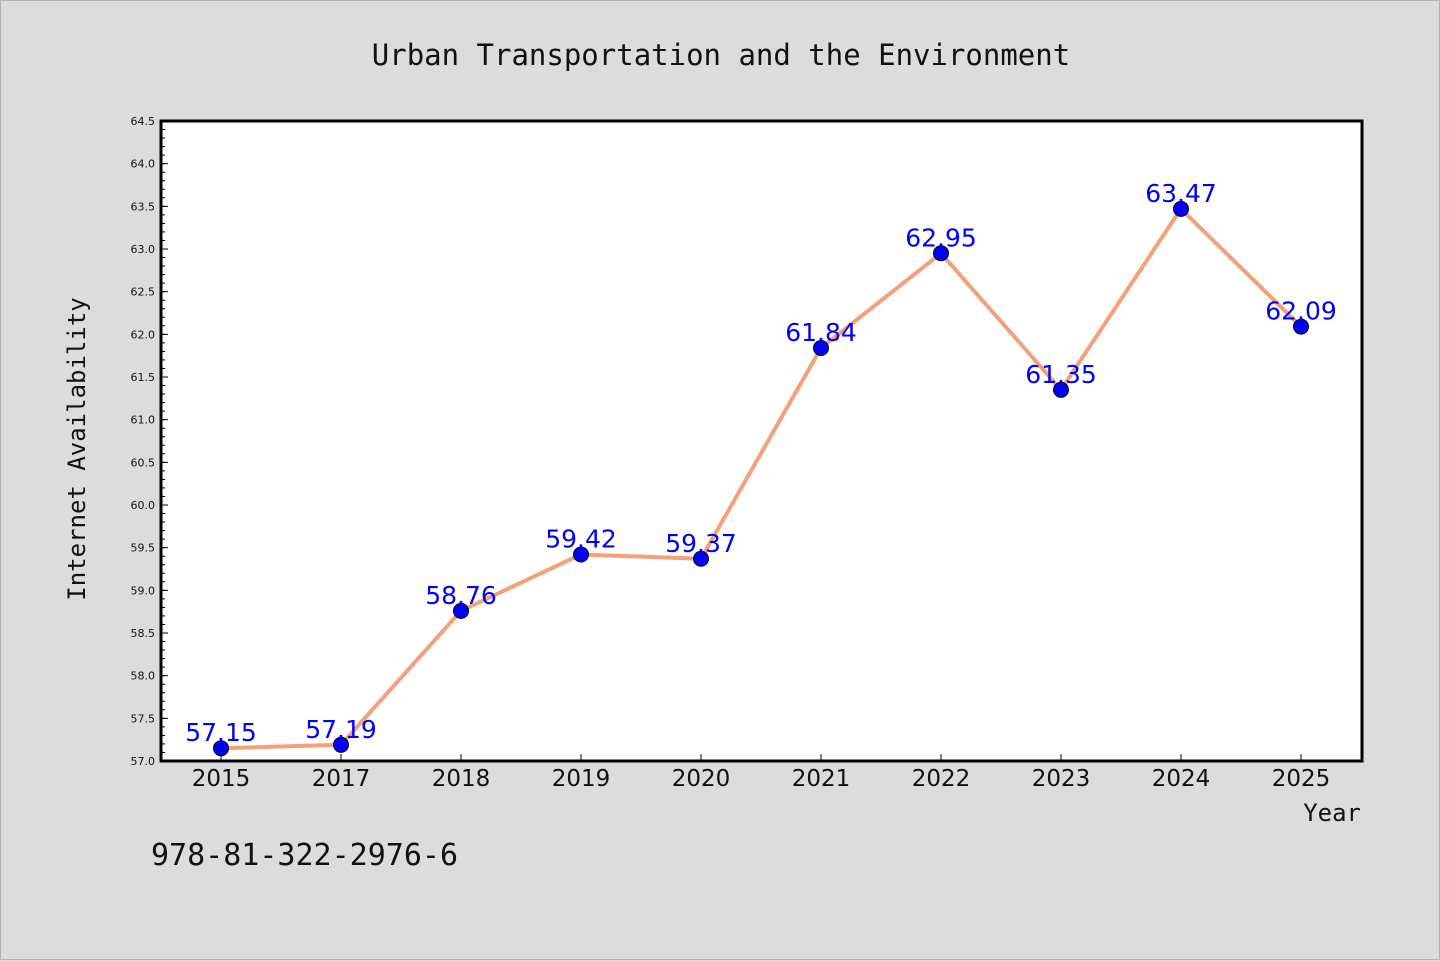 The height and width of the screenshot is (961, 1440). Describe the element at coordinates (1181, 193) in the screenshot. I see `data-label: 63.47` at that location.